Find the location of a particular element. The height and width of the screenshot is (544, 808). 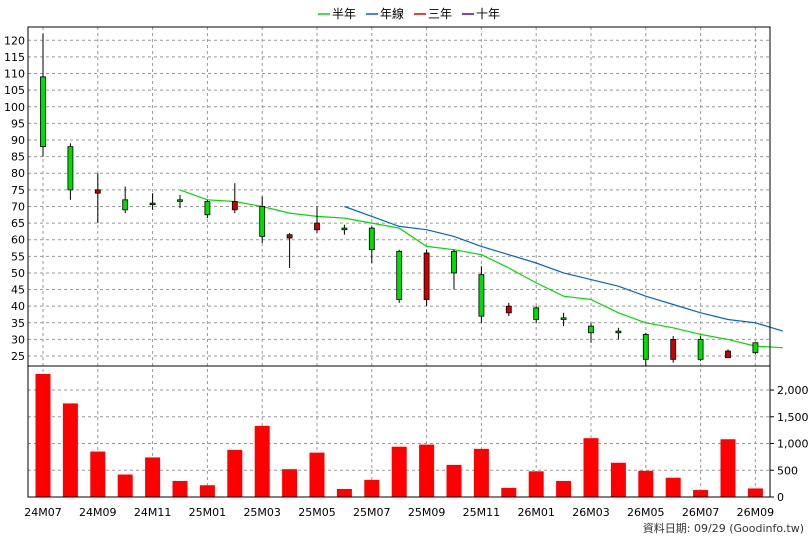

price-y-tick-label: 100 is located at coordinates (14, 107).